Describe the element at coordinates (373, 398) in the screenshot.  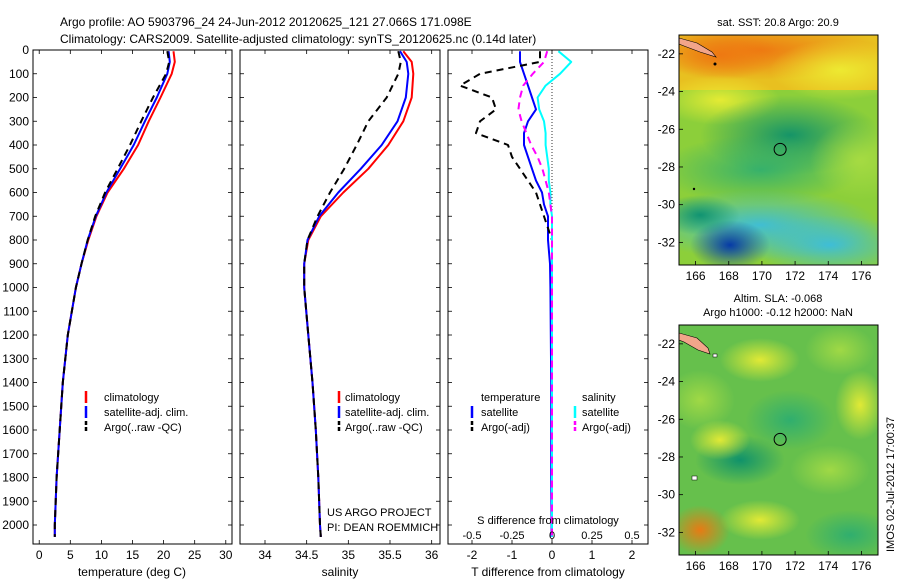
I see `legend-label-climatology: climatology` at that location.